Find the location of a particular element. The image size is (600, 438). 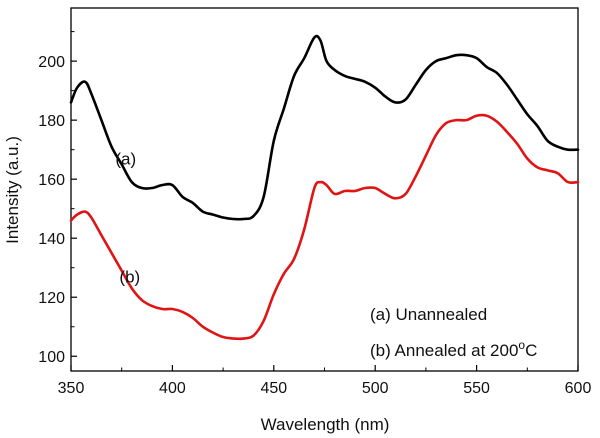

legend-entry-b-suffix: C is located at coordinates (531, 350).